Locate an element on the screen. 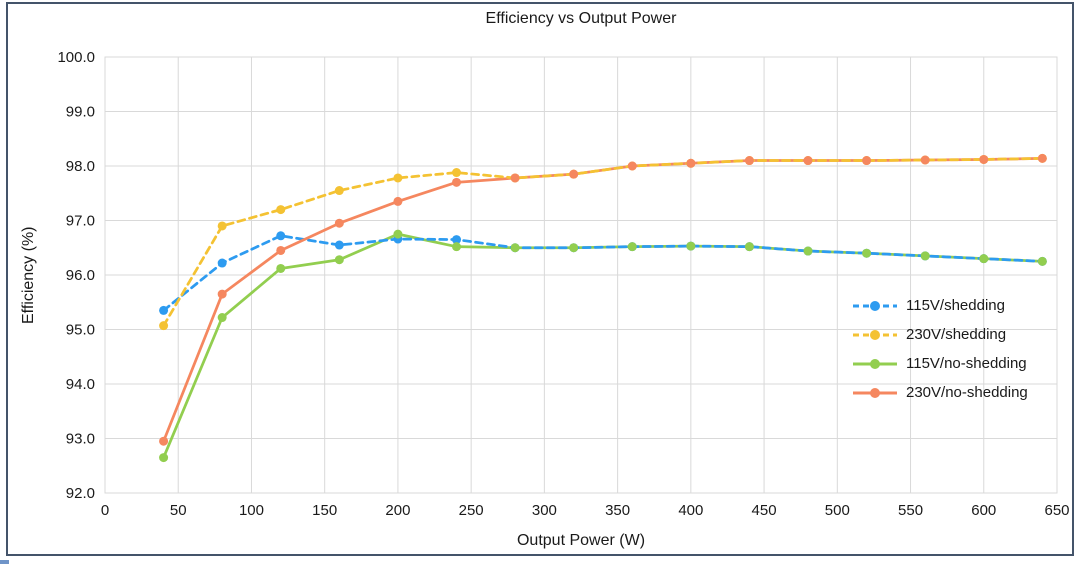 The image size is (1080, 566). legend-item-115V-shedding: 115V/shedding is located at coordinates (940, 305).